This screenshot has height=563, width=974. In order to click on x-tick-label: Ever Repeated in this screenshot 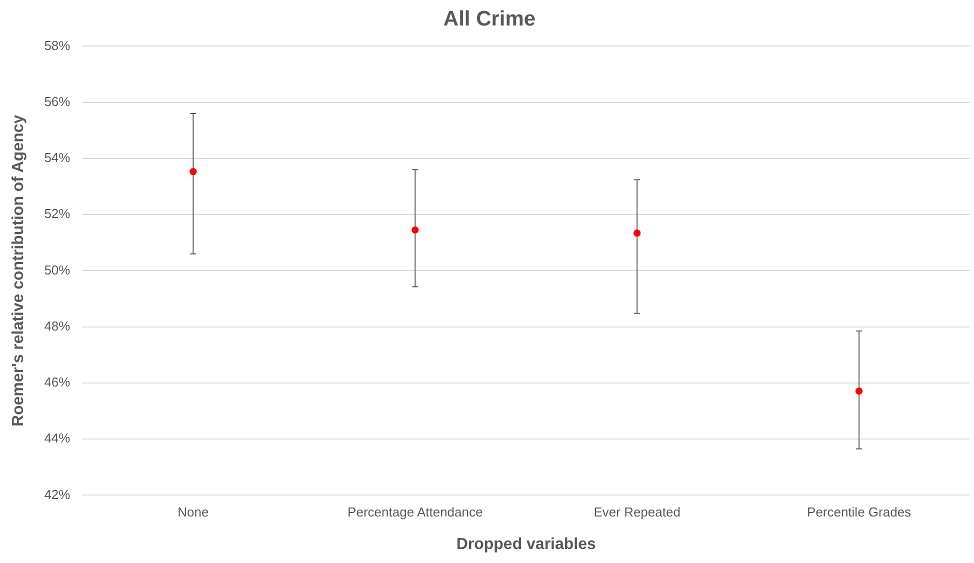, I will do `click(637, 512)`.